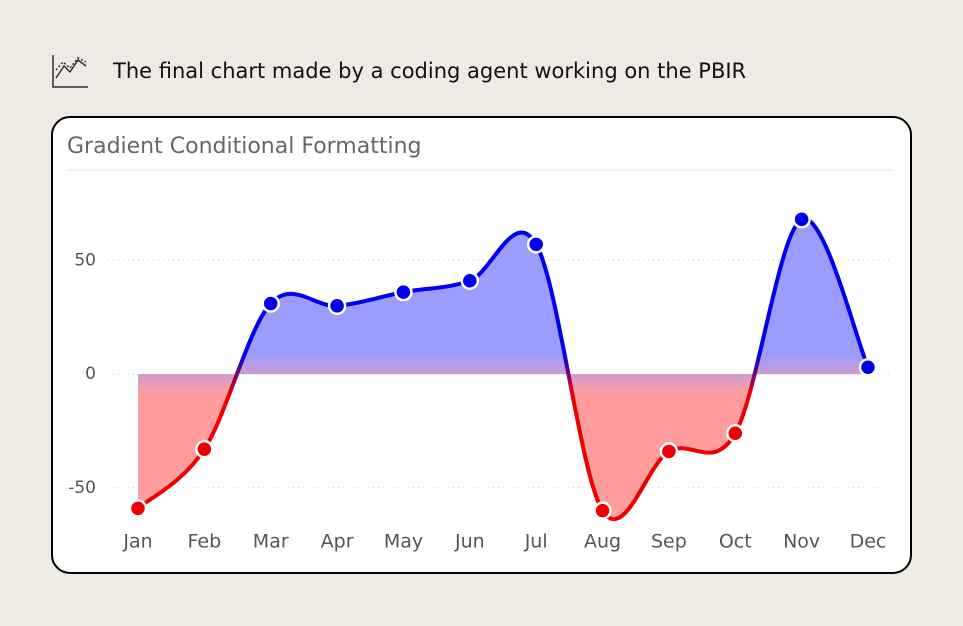 This screenshot has width=963, height=626. I want to click on x-tick-label: Dec, so click(868, 542).